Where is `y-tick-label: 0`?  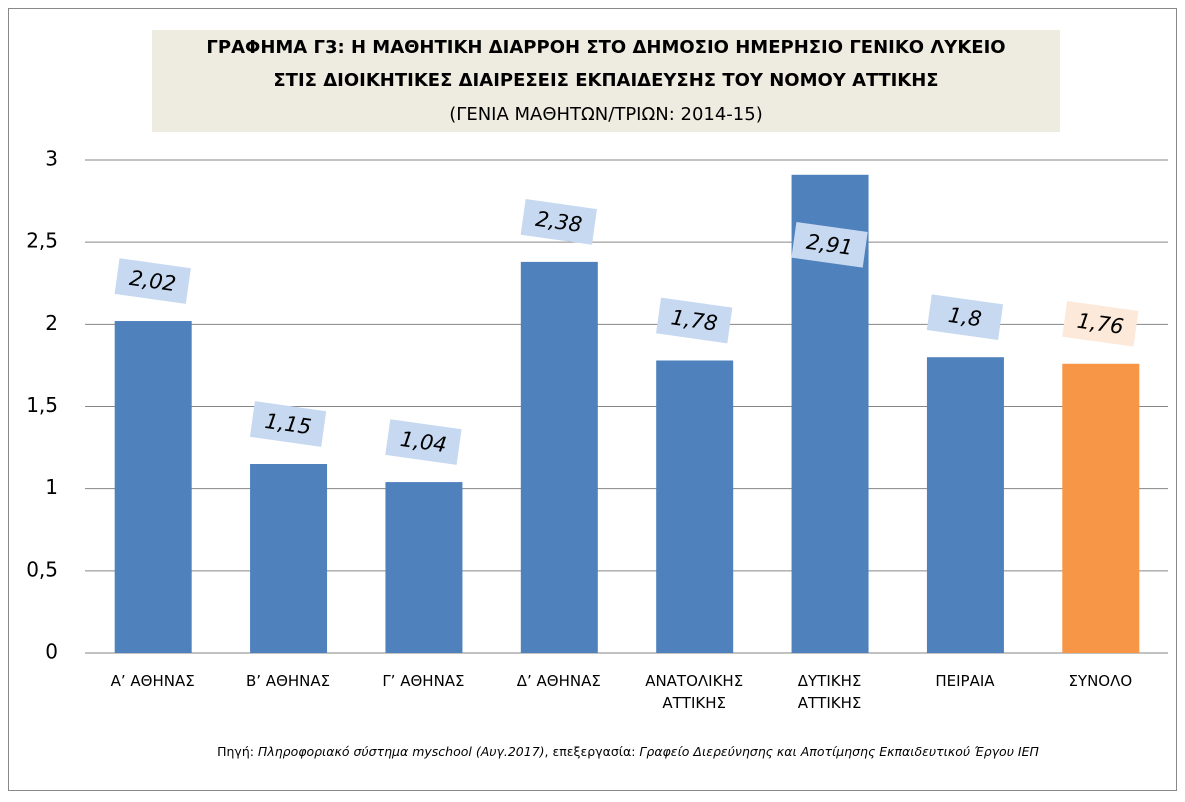
y-tick-label: 0 is located at coordinates (51, 652).